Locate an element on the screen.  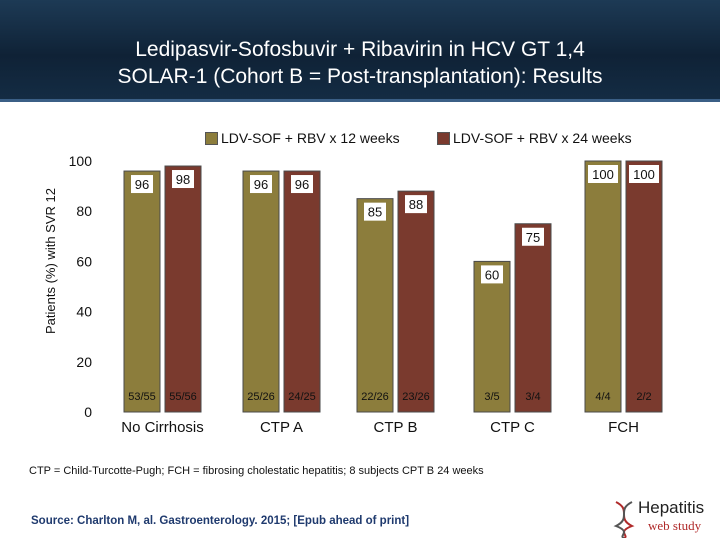
legend-item-12-weeks: LDV-SOF + RBV x 12 weeks is located at coordinates (302, 138).